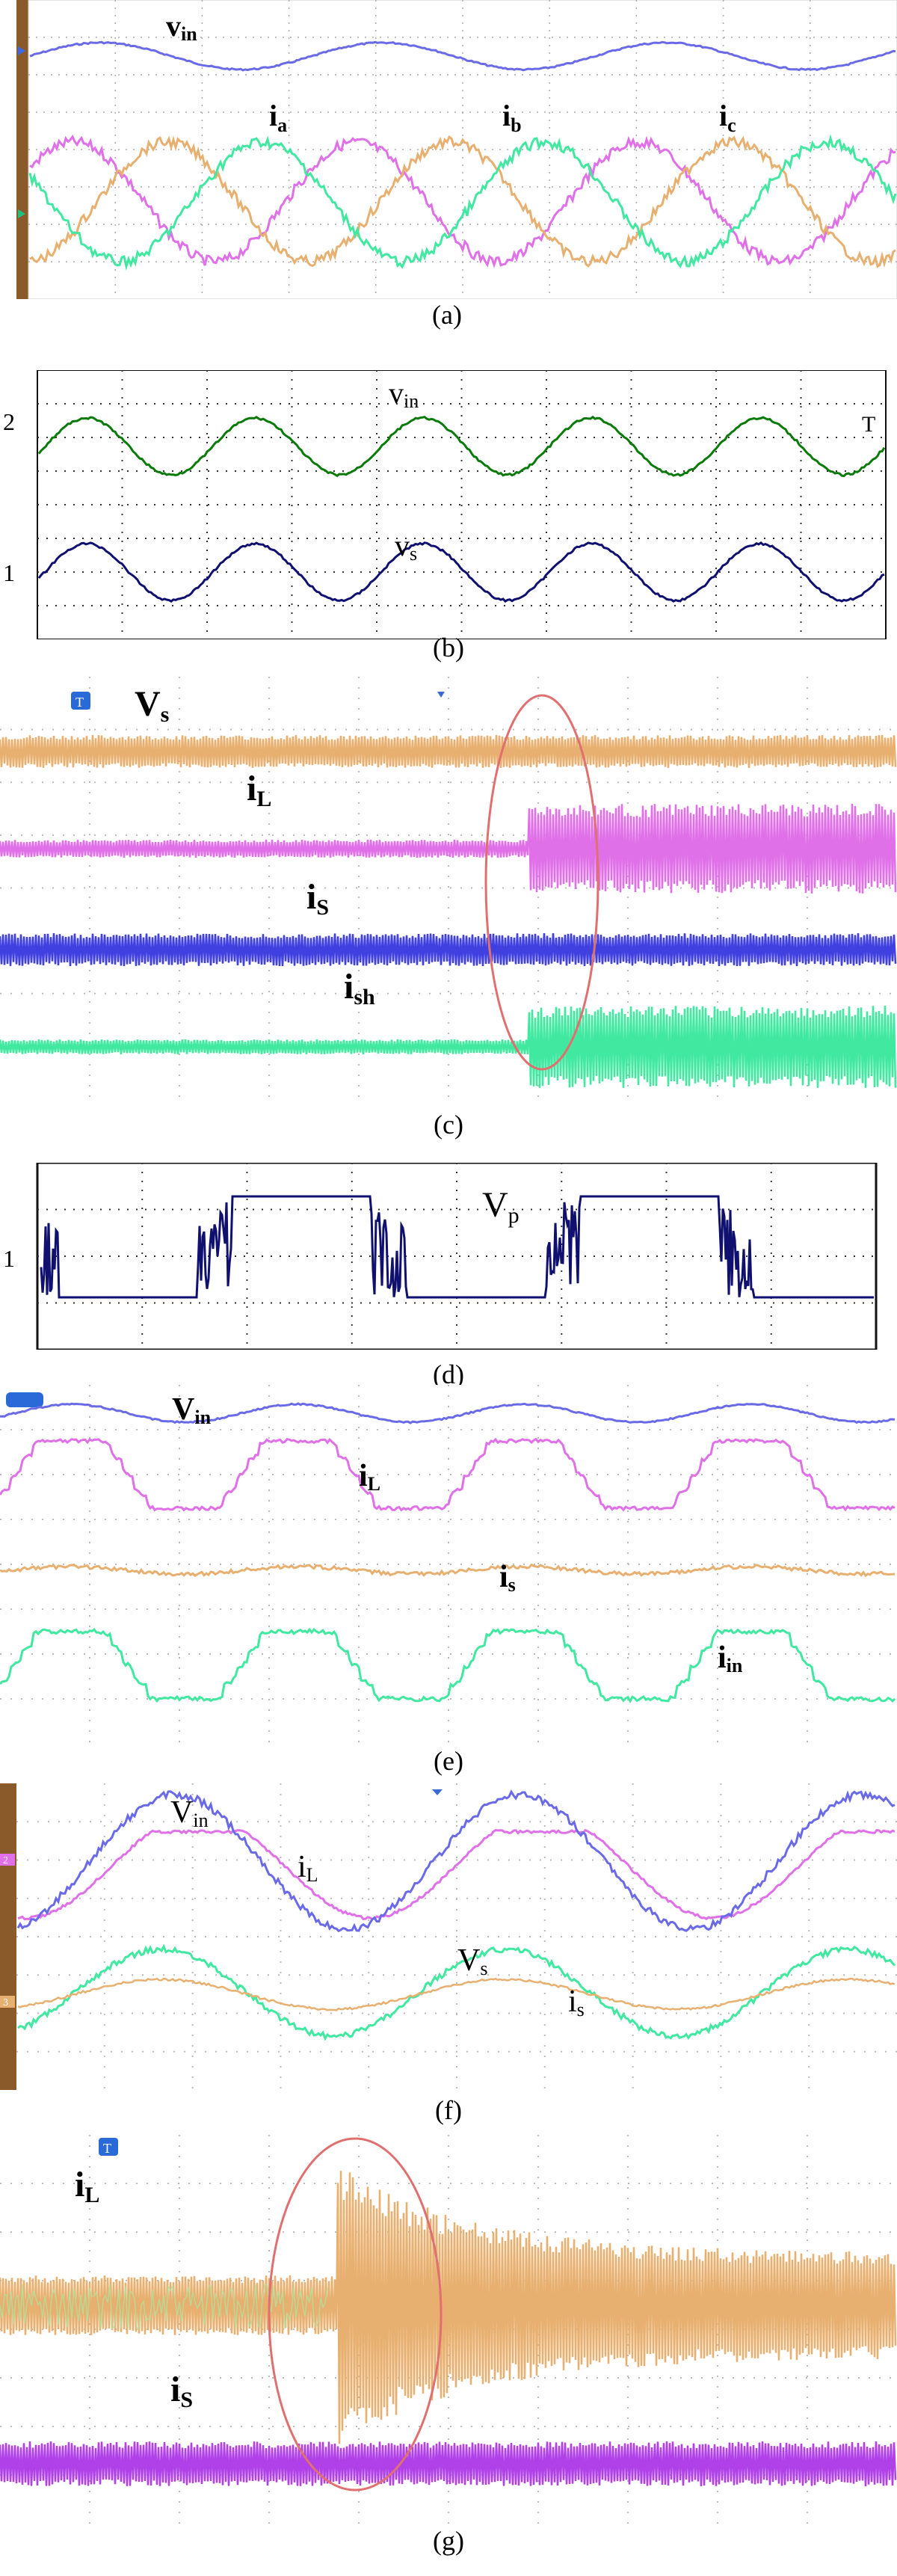 The height and width of the screenshot is (2576, 897). I want to click on trace-il-overlay, so click(164, 2307).